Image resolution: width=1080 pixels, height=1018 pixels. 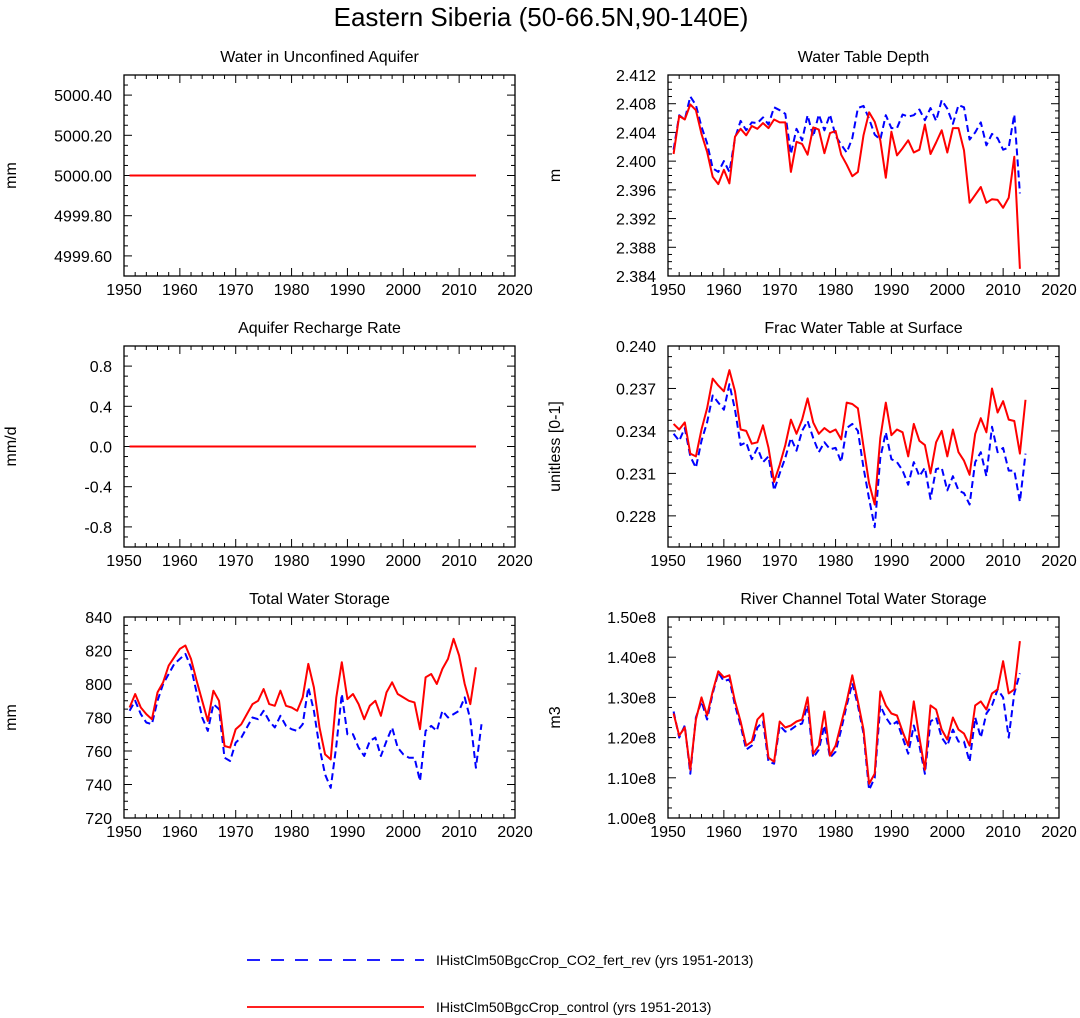 What do you see at coordinates (636, 432) in the screenshot?
I see `y-tick-label: 0.234` at bounding box center [636, 432].